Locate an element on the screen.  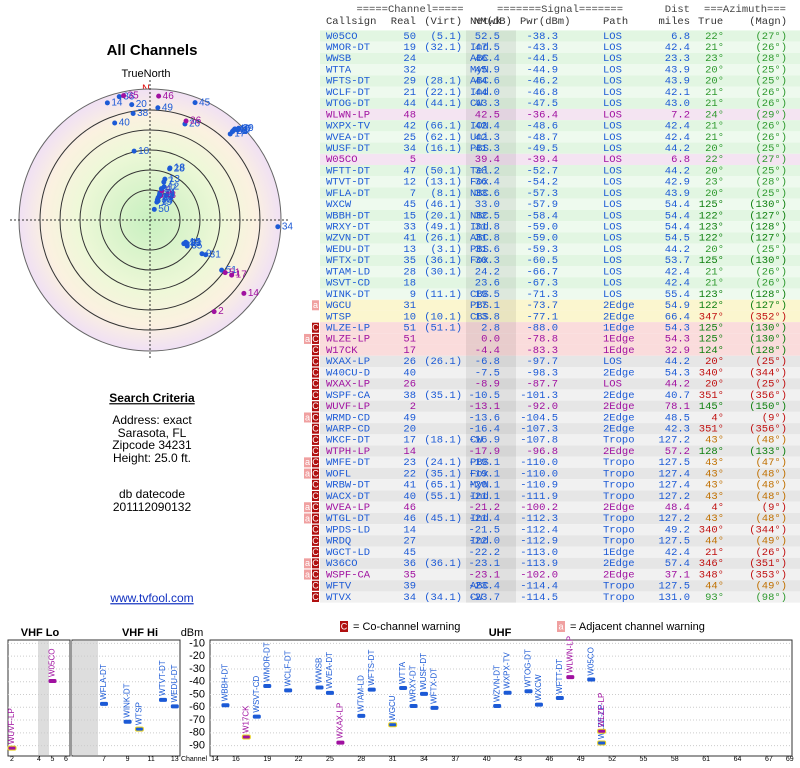
cell: 34 is located at coordinates (409, 598).